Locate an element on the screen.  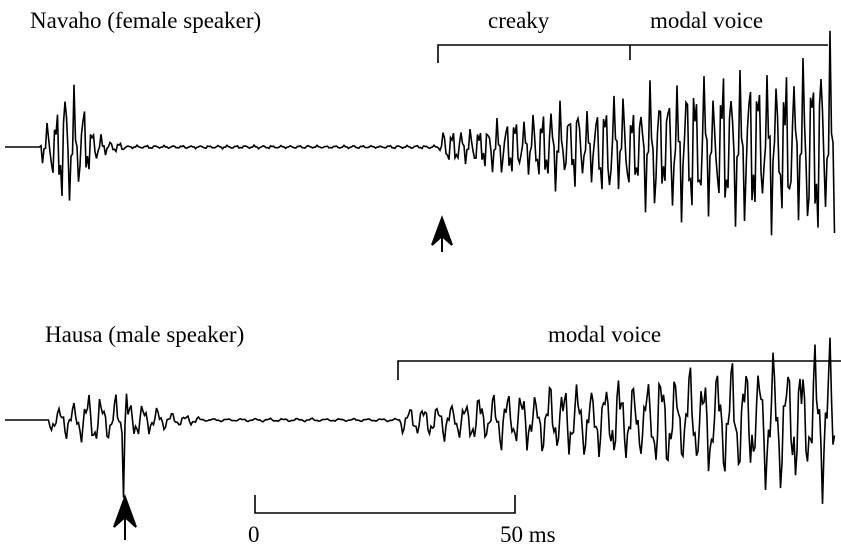
scale-label: 0 is located at coordinates (254, 534).